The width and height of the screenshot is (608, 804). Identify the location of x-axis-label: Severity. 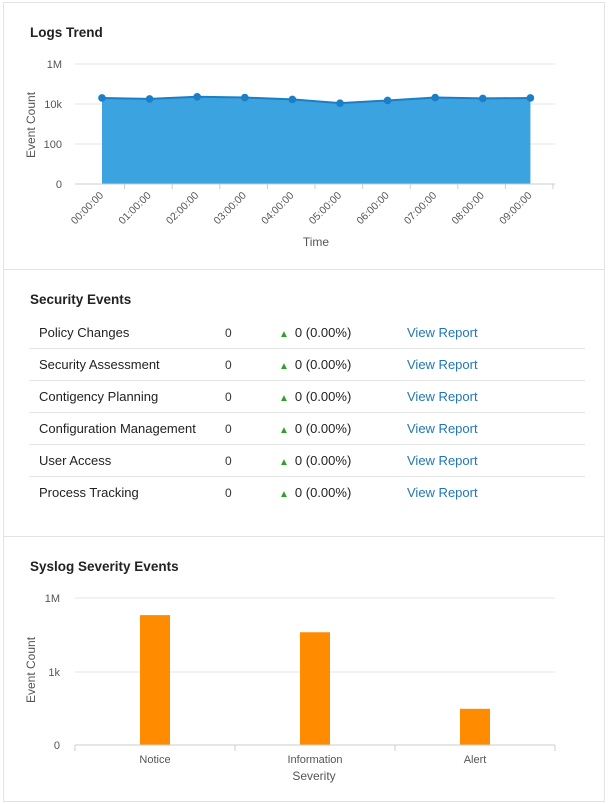
(313, 776).